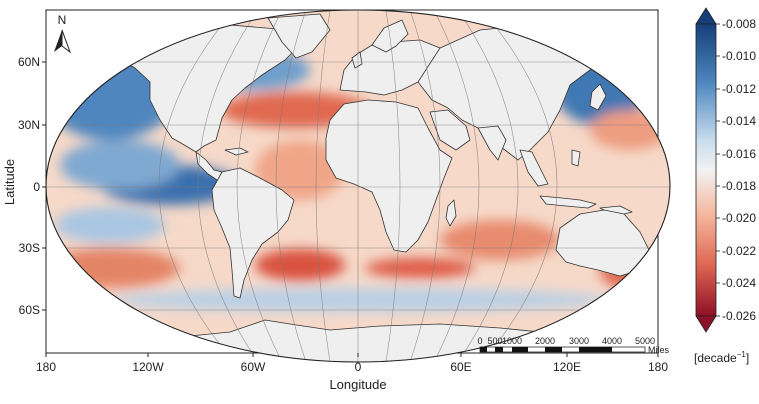 This screenshot has height=404, width=759. Describe the element at coordinates (500, 240) in the screenshot. I see `south-indian-red` at that location.